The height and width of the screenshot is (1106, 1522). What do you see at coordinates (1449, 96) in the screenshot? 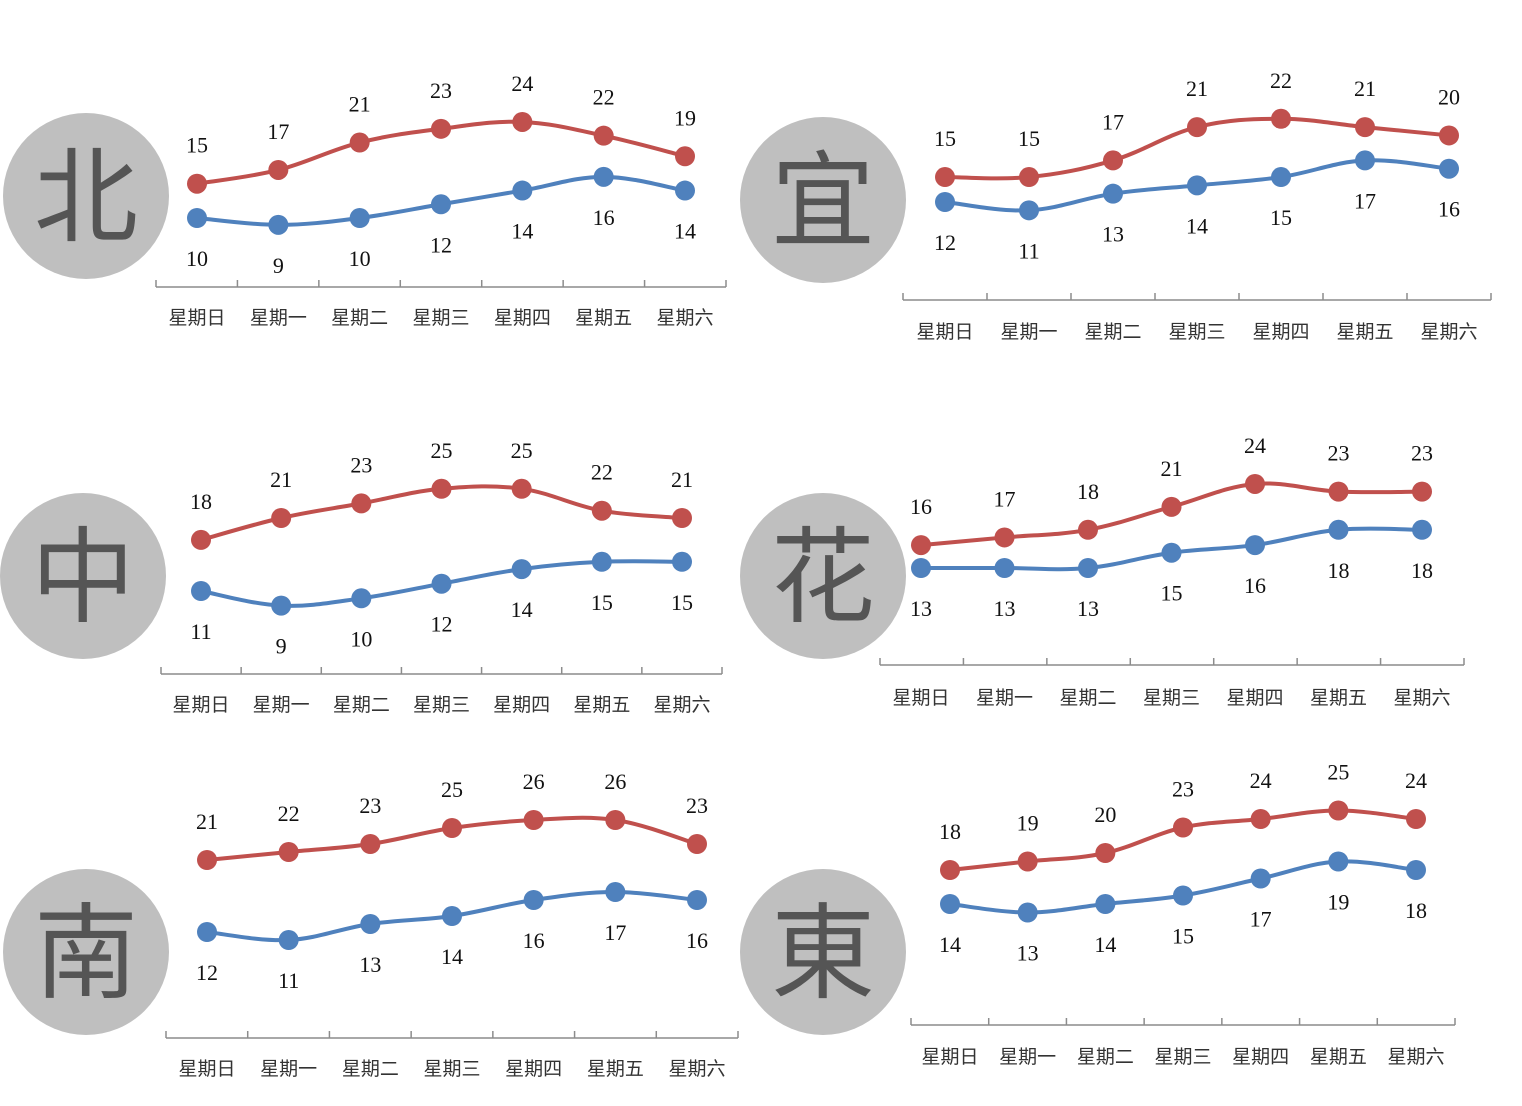
I see `high-temp-label: 20` at bounding box center [1449, 96].